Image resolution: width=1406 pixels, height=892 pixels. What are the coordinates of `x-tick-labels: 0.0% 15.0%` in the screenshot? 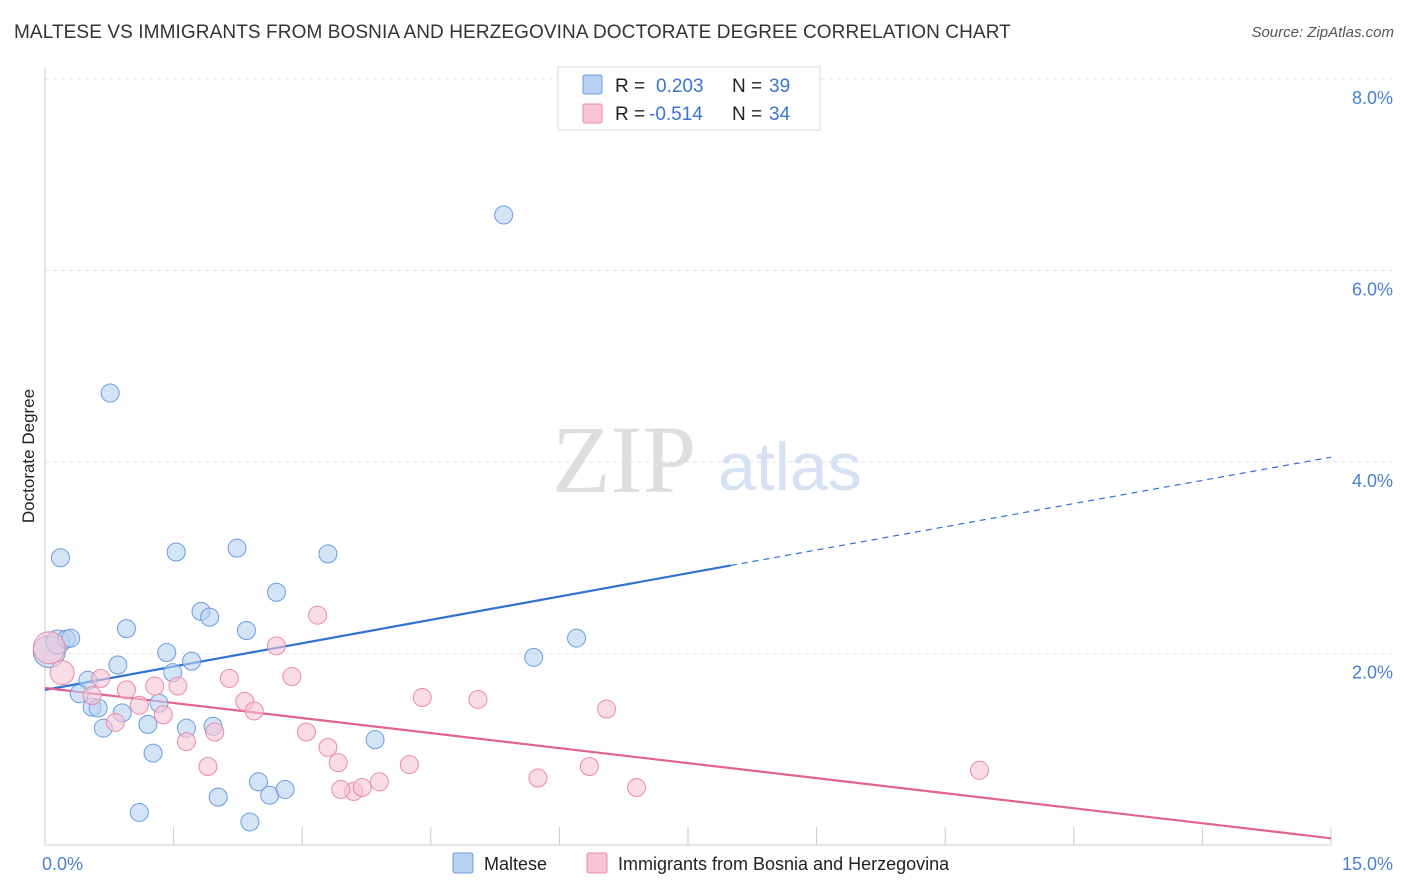 It's located at (717, 864).